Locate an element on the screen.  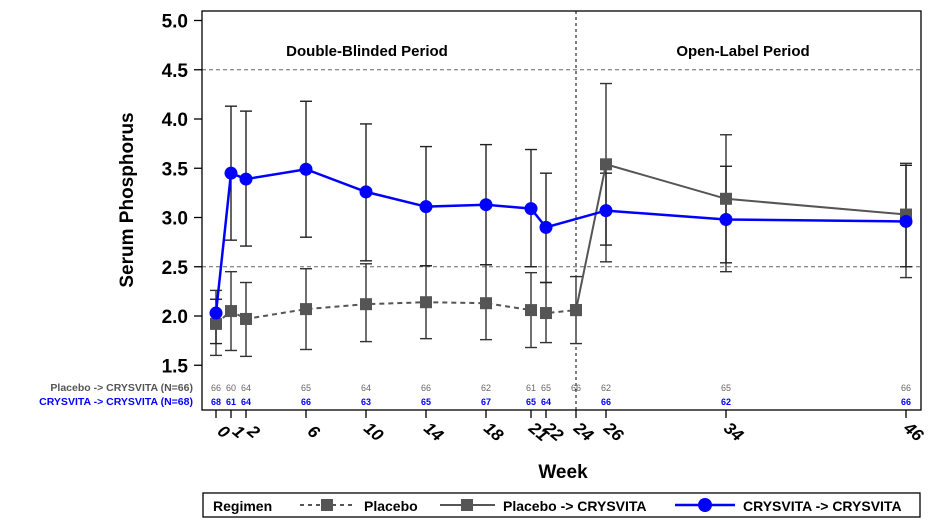
x-tick-label: 0 is located at coordinates (224, 431).